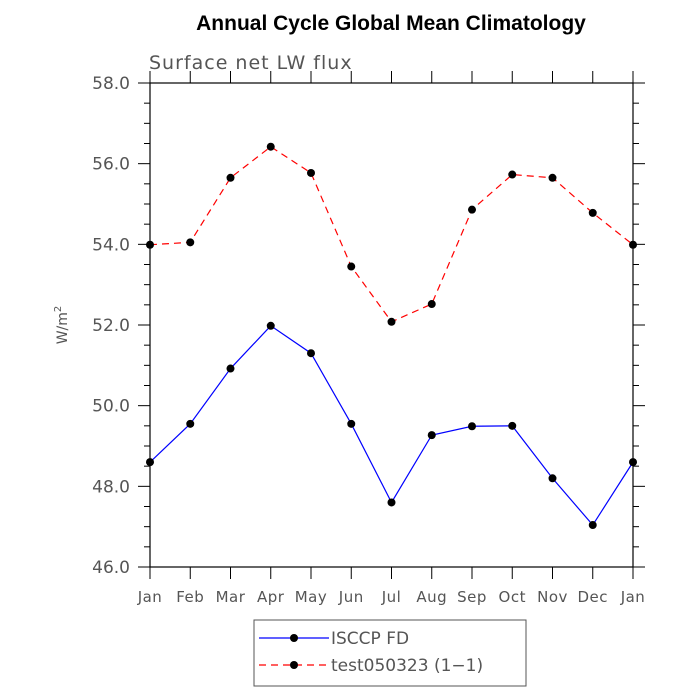 The width and height of the screenshot is (700, 700). I want to click on y-axis-label: W/m2, so click(62, 325).